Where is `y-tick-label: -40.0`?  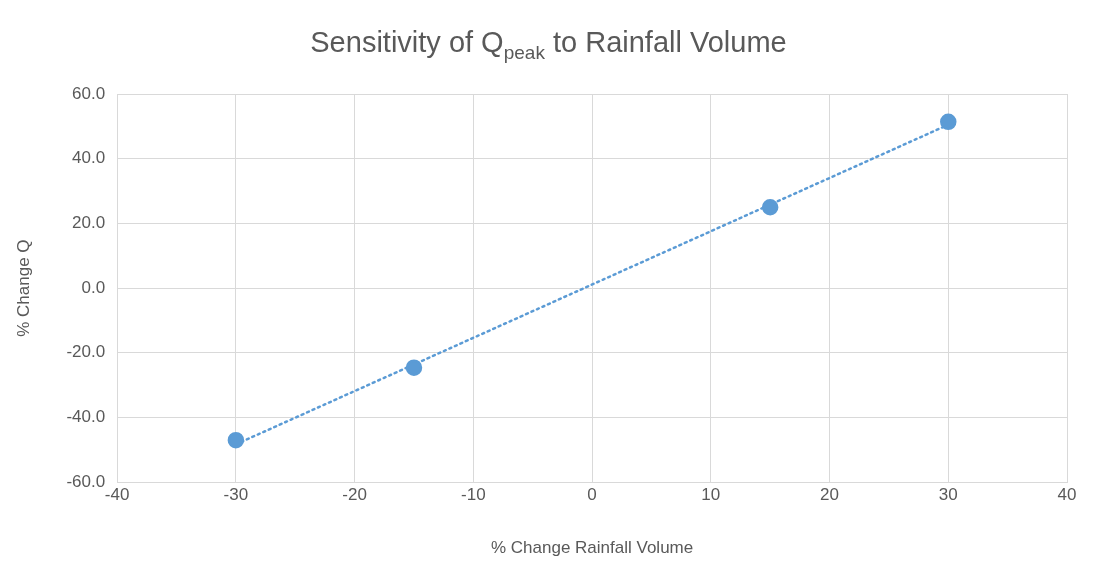 y-tick-label: -40.0 is located at coordinates (86, 417).